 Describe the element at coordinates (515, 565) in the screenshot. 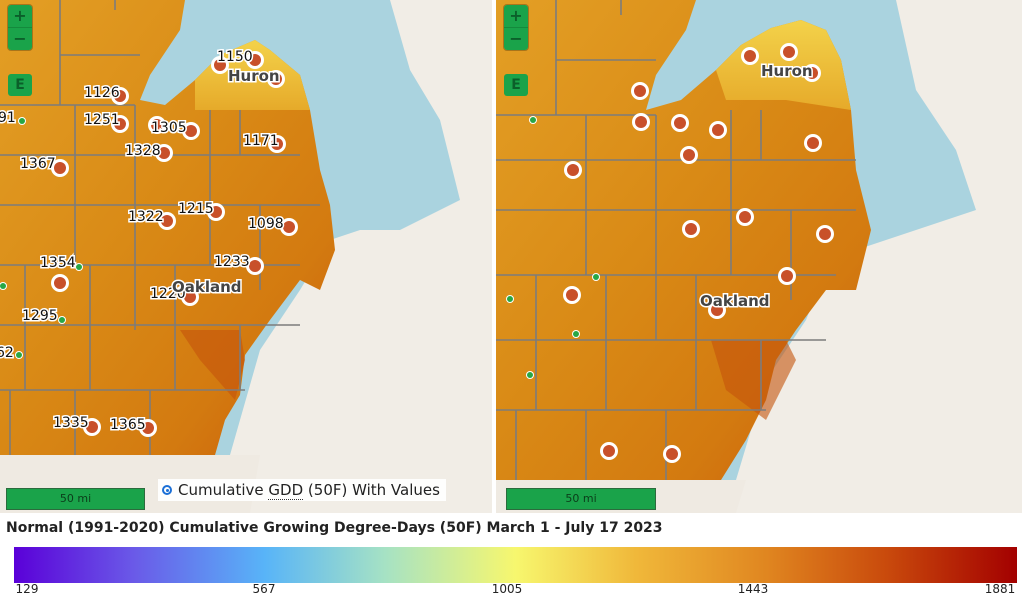

I see `legend-color-ramp` at that location.